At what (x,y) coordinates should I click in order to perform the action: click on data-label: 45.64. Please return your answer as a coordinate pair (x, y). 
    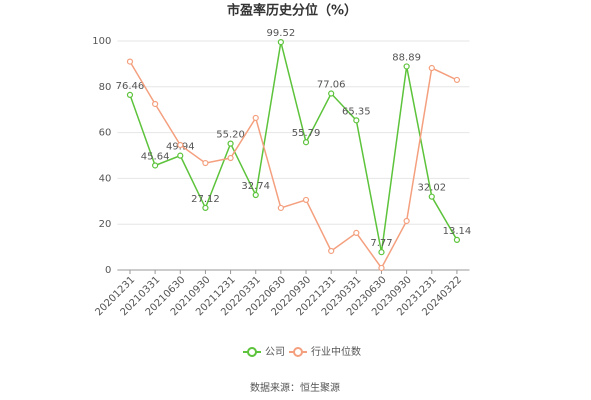
    Looking at the image, I should click on (155, 156).